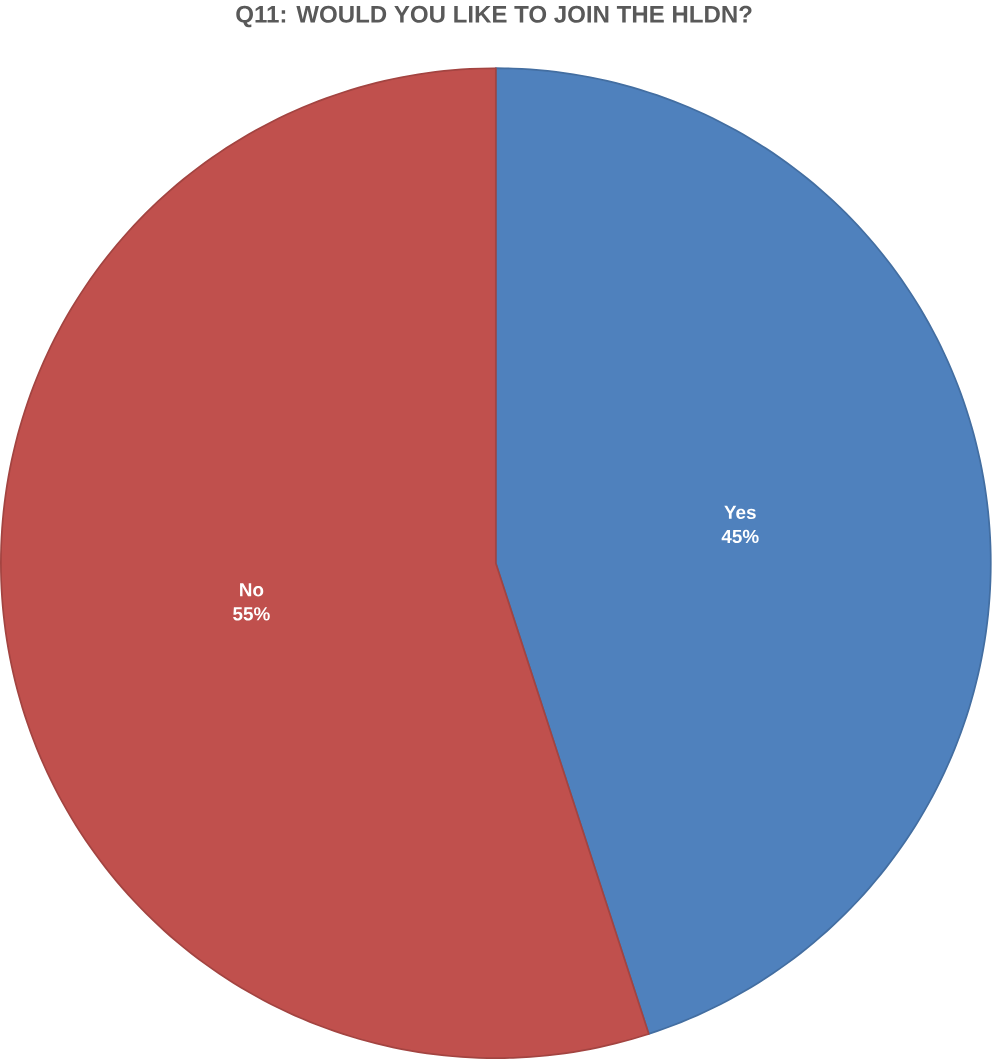 The width and height of the screenshot is (992, 1059). I want to click on chart-title: Q11: WOULD YOU LIKE TO JOIN THE HLDN?, so click(494, 16).